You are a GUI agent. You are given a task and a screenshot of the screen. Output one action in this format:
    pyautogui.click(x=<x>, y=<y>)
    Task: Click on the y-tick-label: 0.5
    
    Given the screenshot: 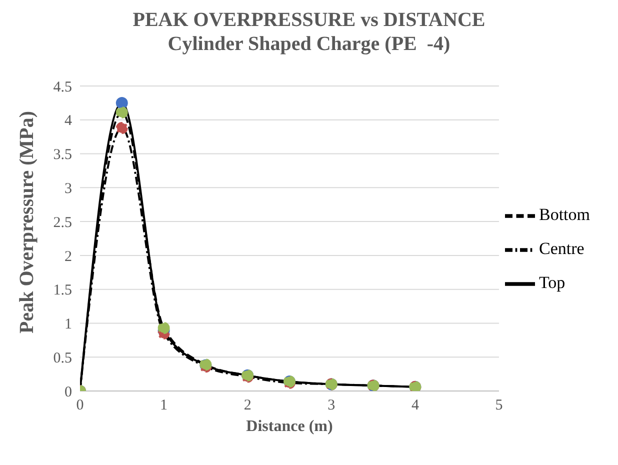 What is the action you would take?
    pyautogui.click(x=62, y=358)
    